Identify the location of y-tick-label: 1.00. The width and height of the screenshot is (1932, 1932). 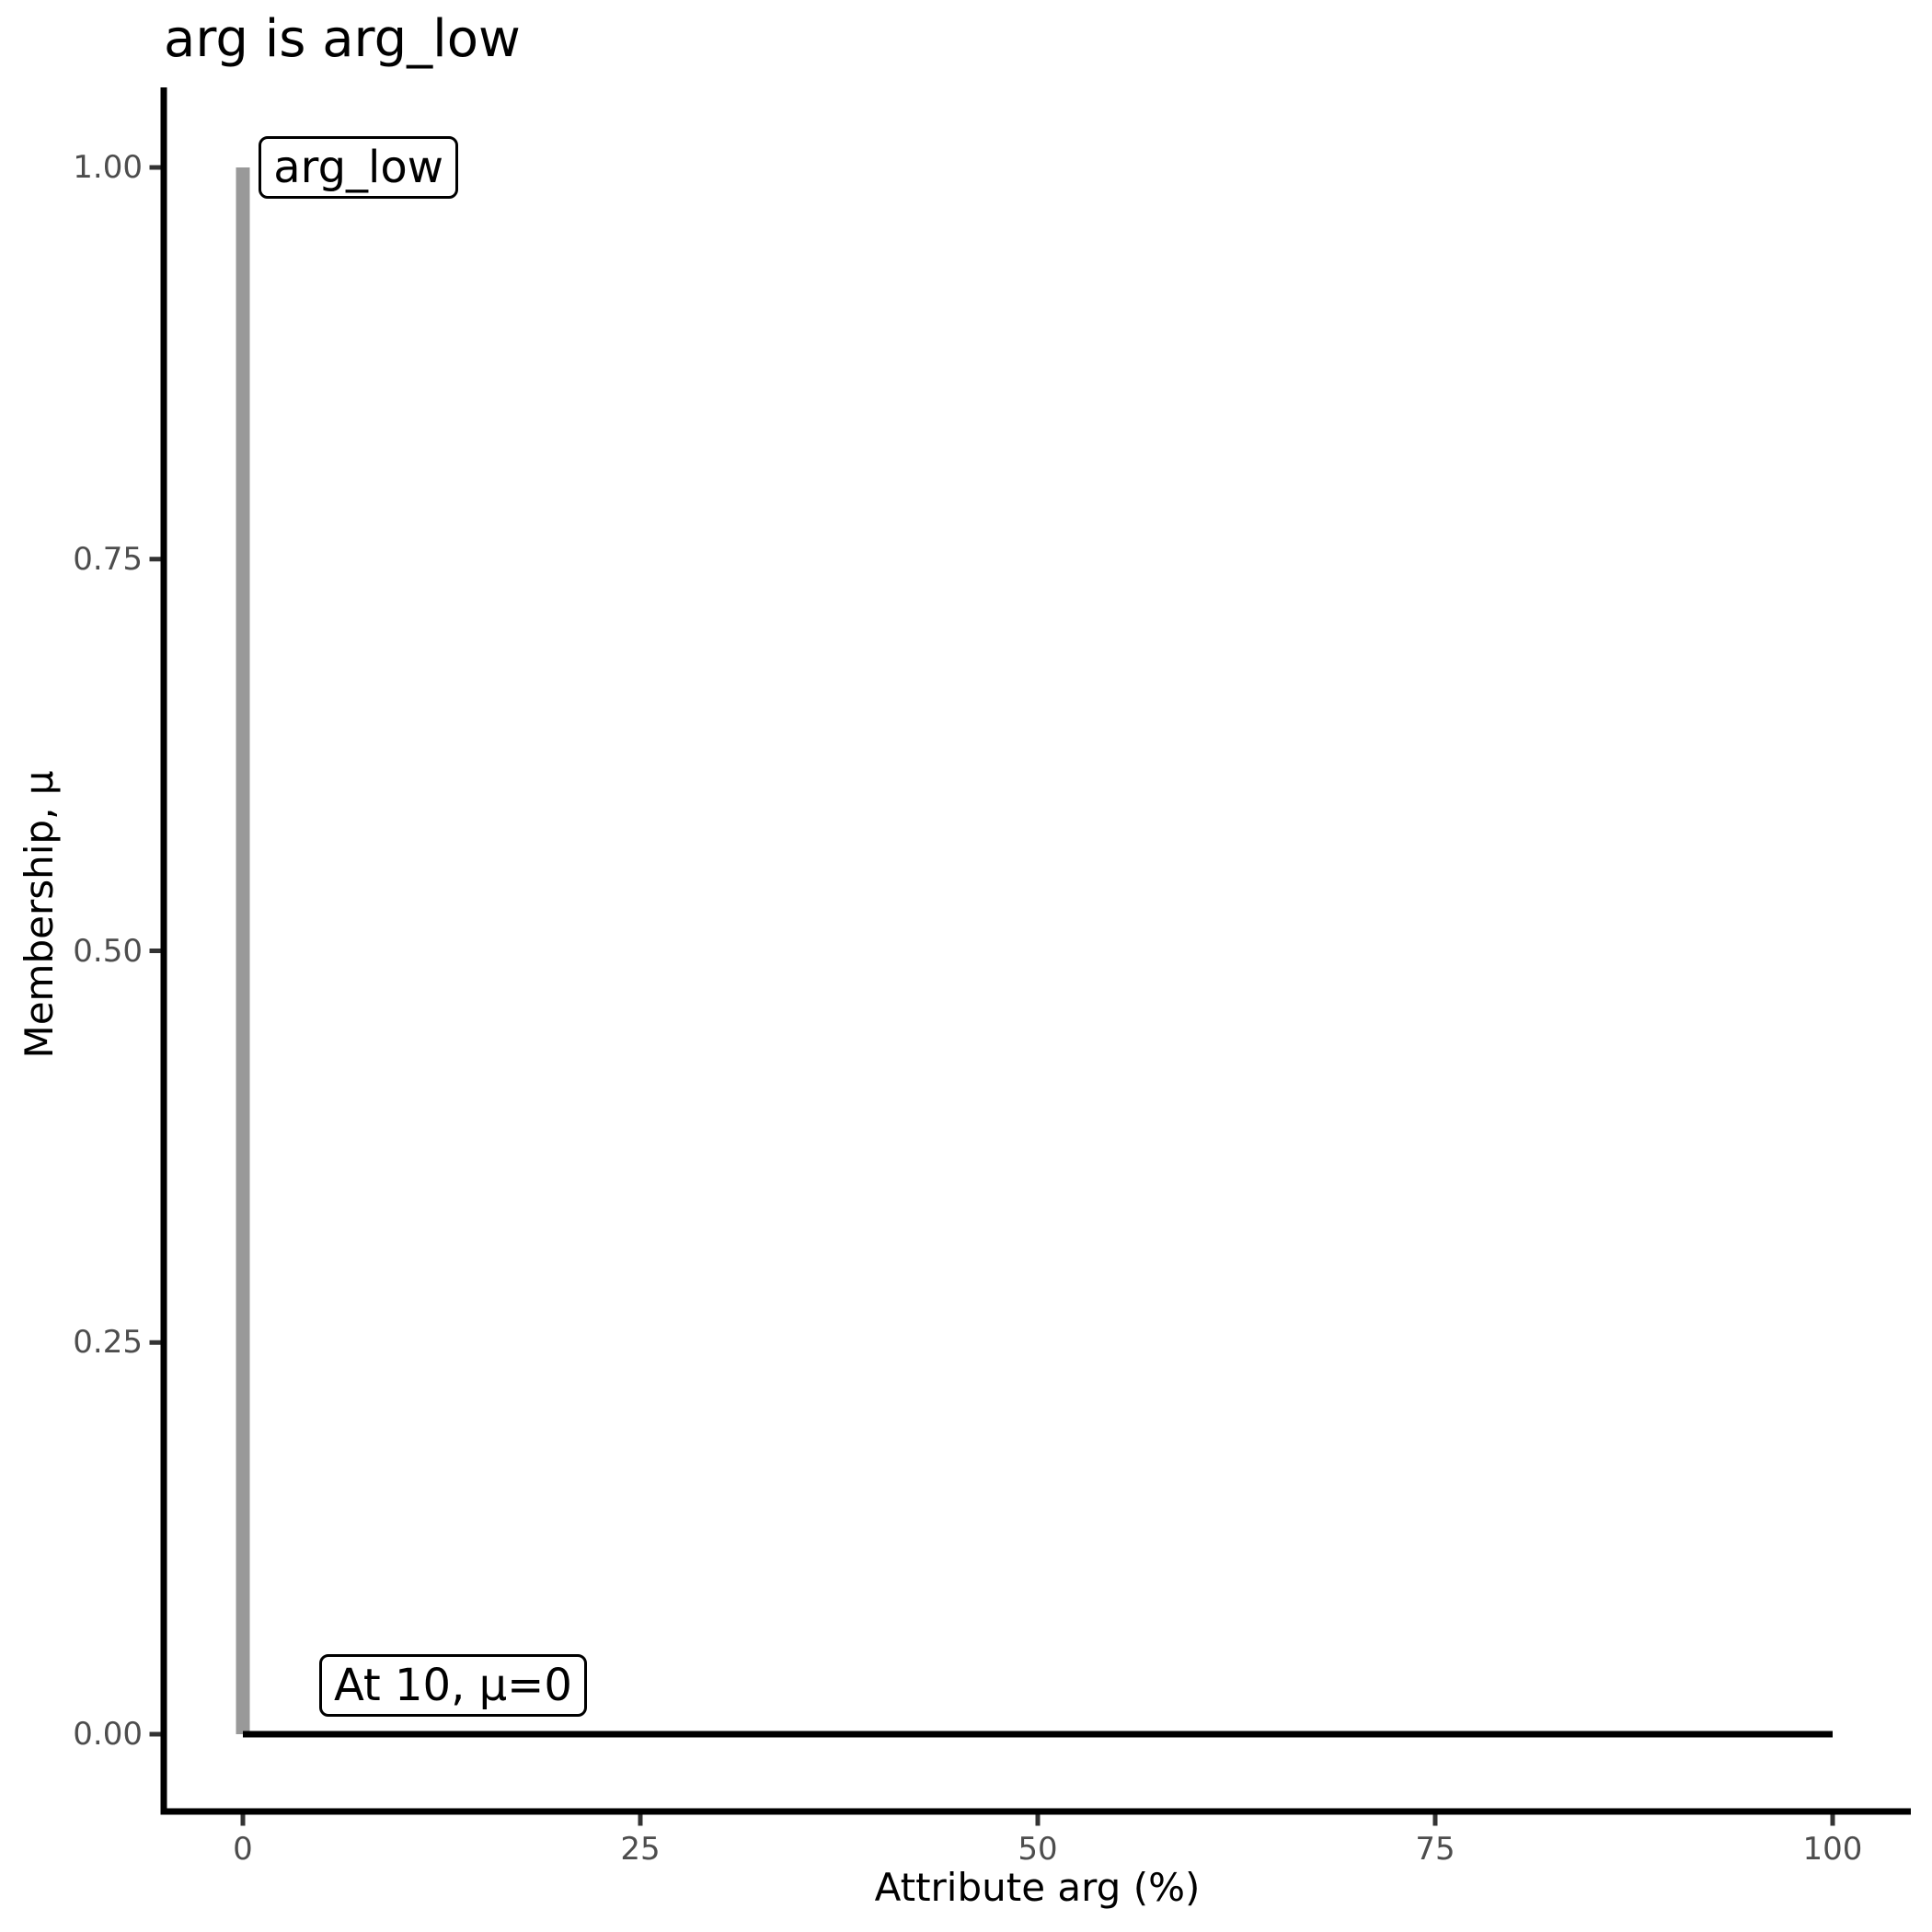
(108, 167).